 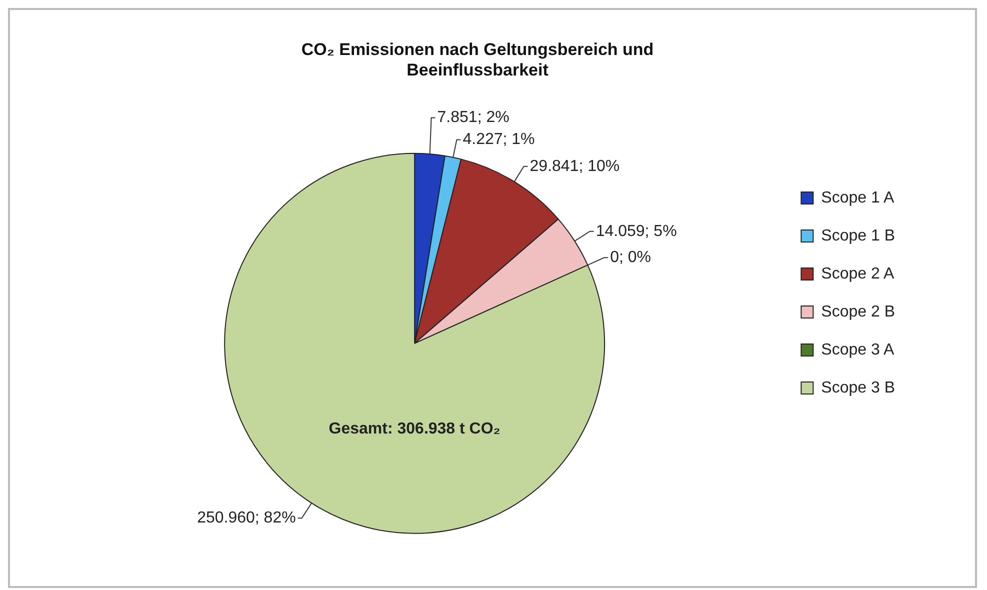 I want to click on legend-label: Scope 1 A, so click(x=857, y=197).